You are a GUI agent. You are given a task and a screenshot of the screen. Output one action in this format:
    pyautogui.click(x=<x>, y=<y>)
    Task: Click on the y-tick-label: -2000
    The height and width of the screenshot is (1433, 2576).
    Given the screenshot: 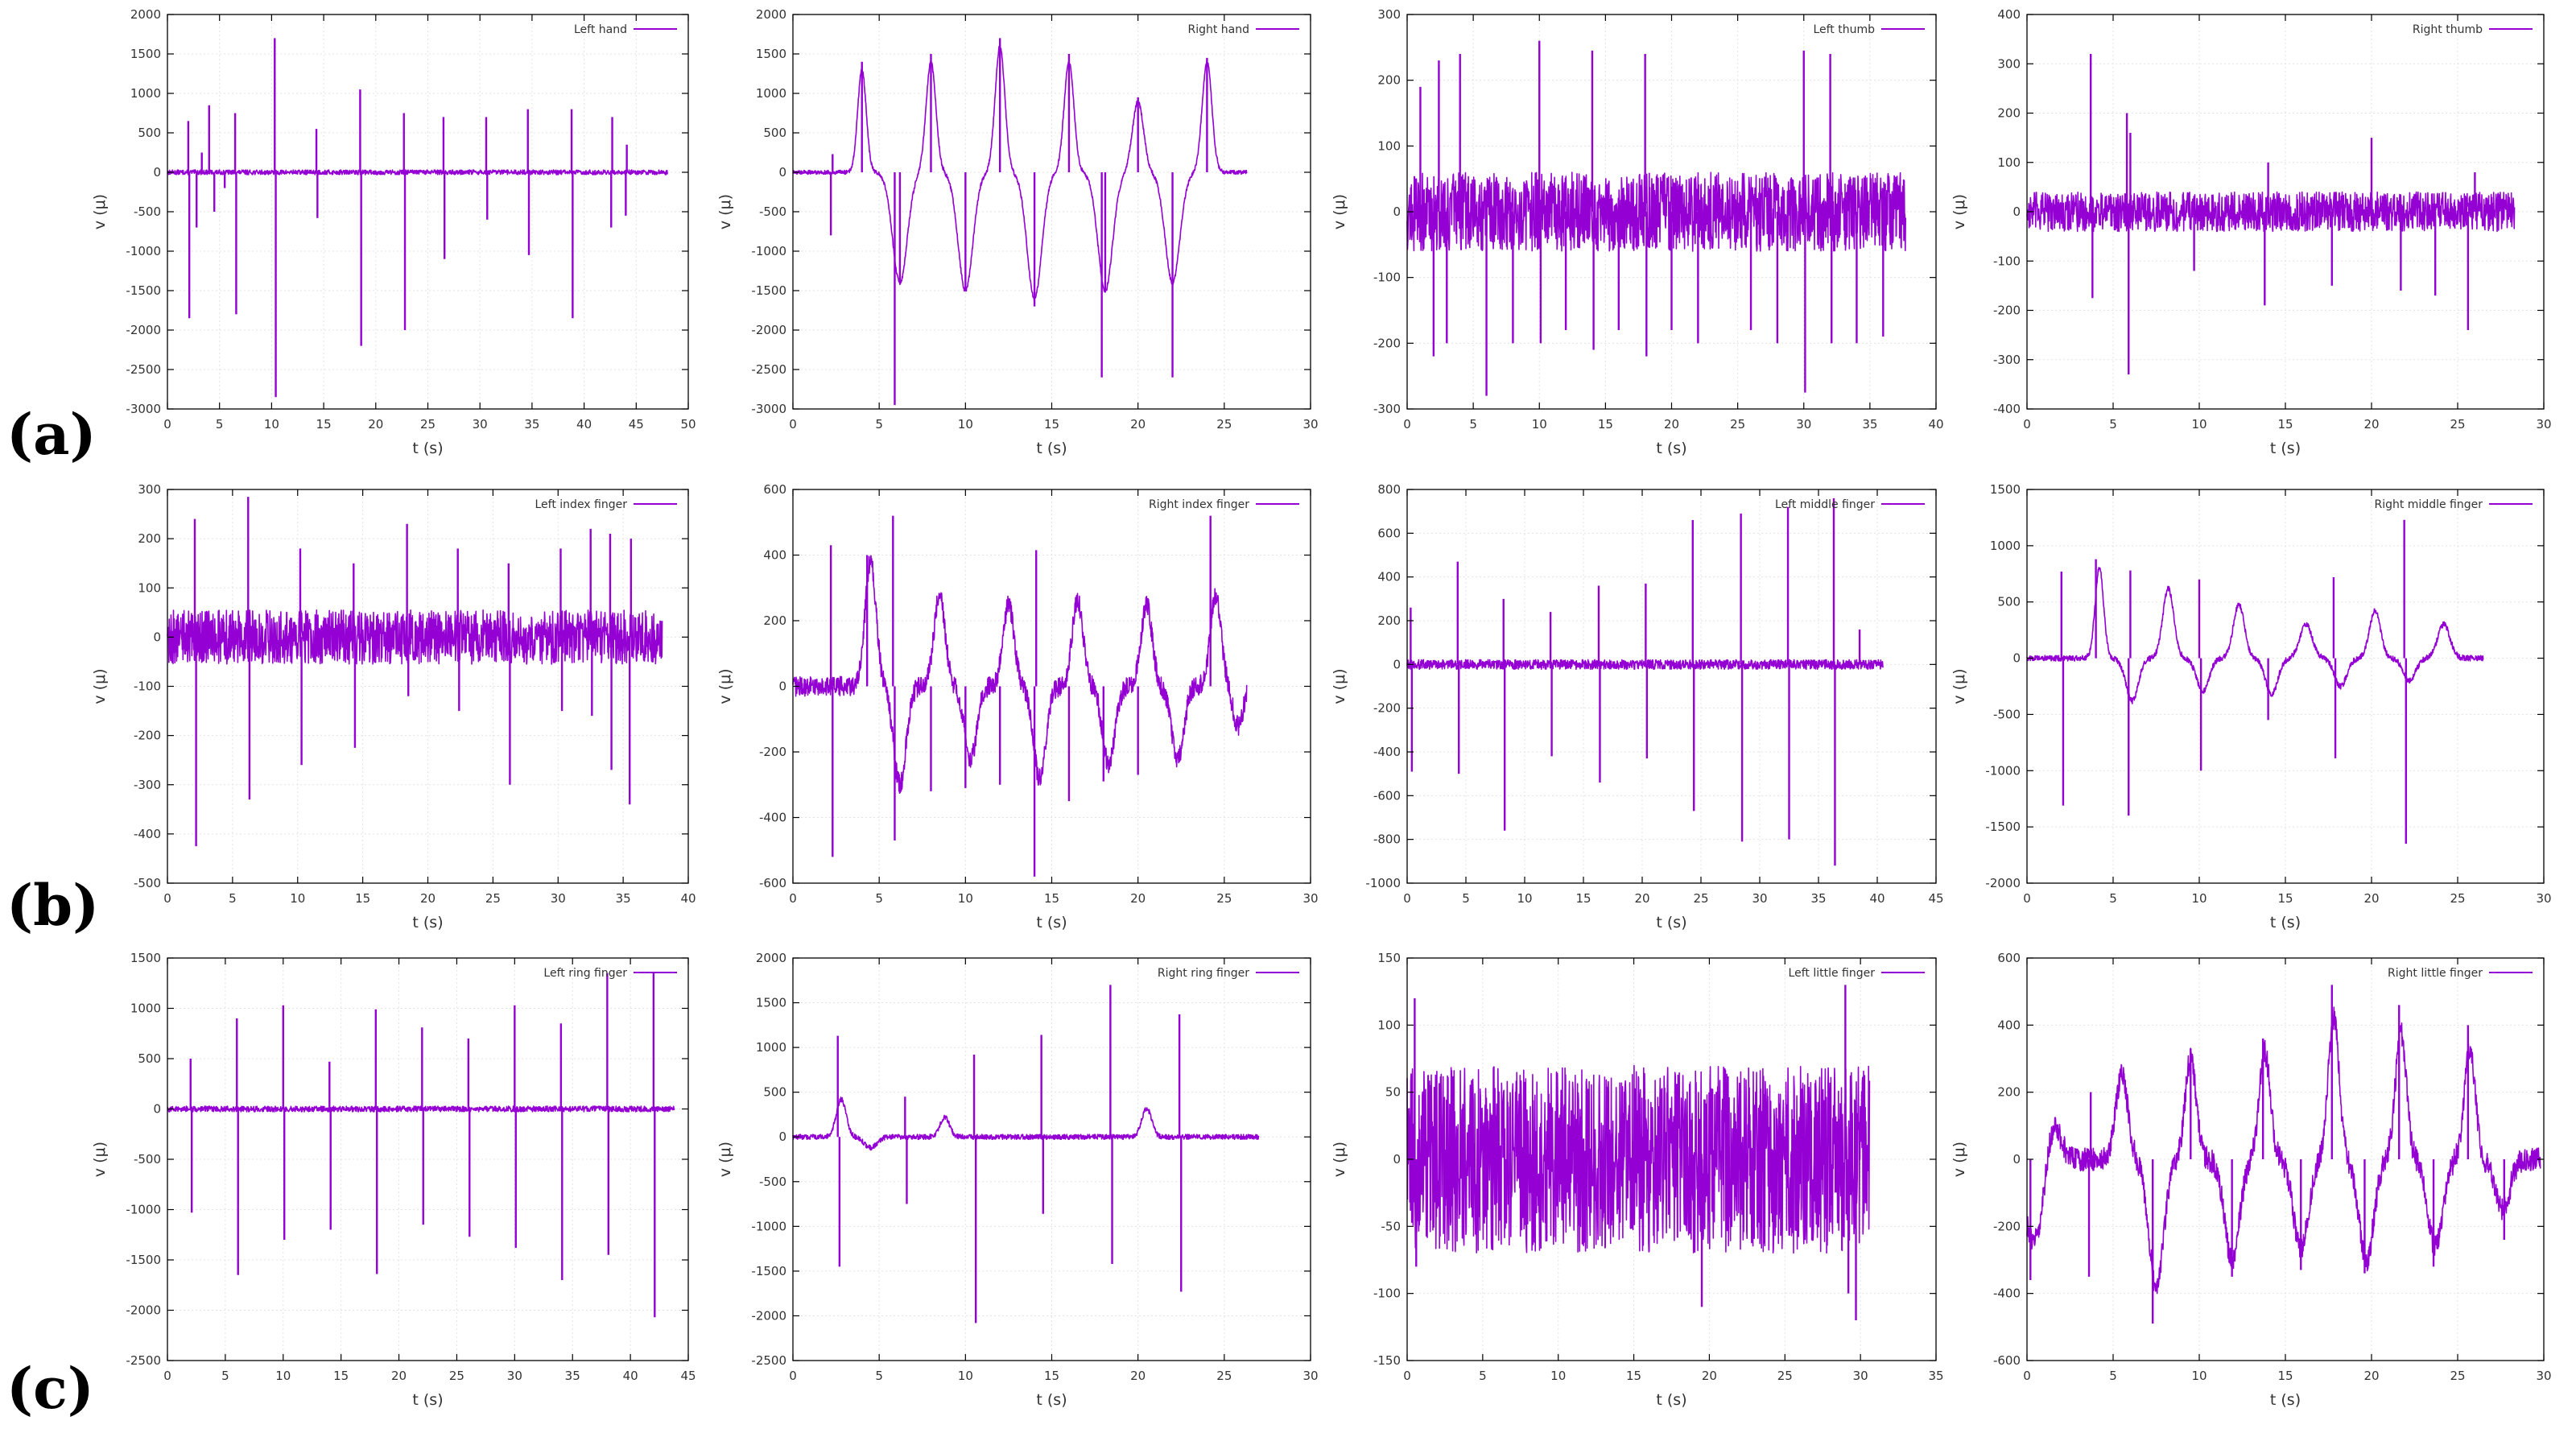 What is the action you would take?
    pyautogui.click(x=2003, y=883)
    